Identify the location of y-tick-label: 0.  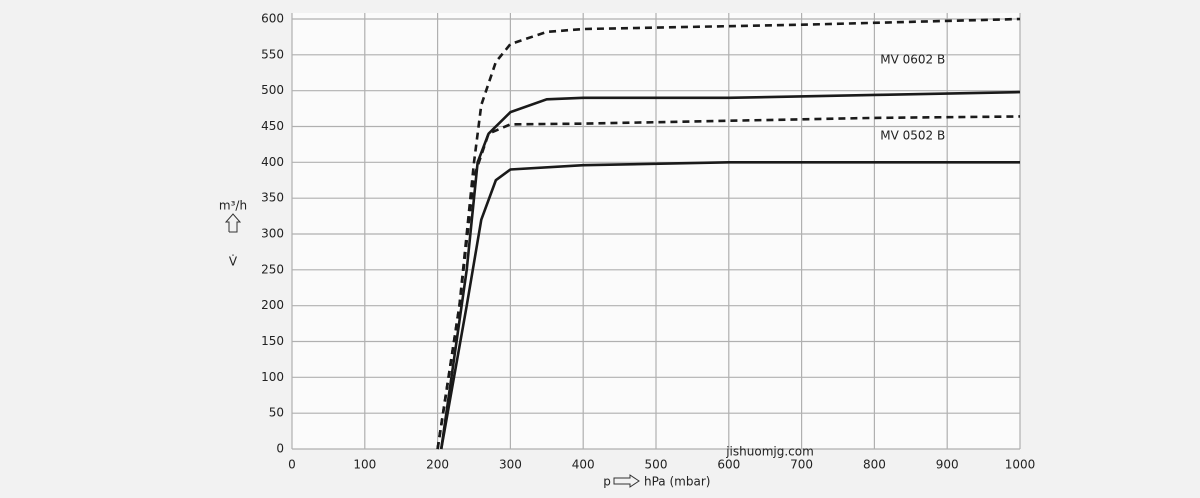
(280, 449).